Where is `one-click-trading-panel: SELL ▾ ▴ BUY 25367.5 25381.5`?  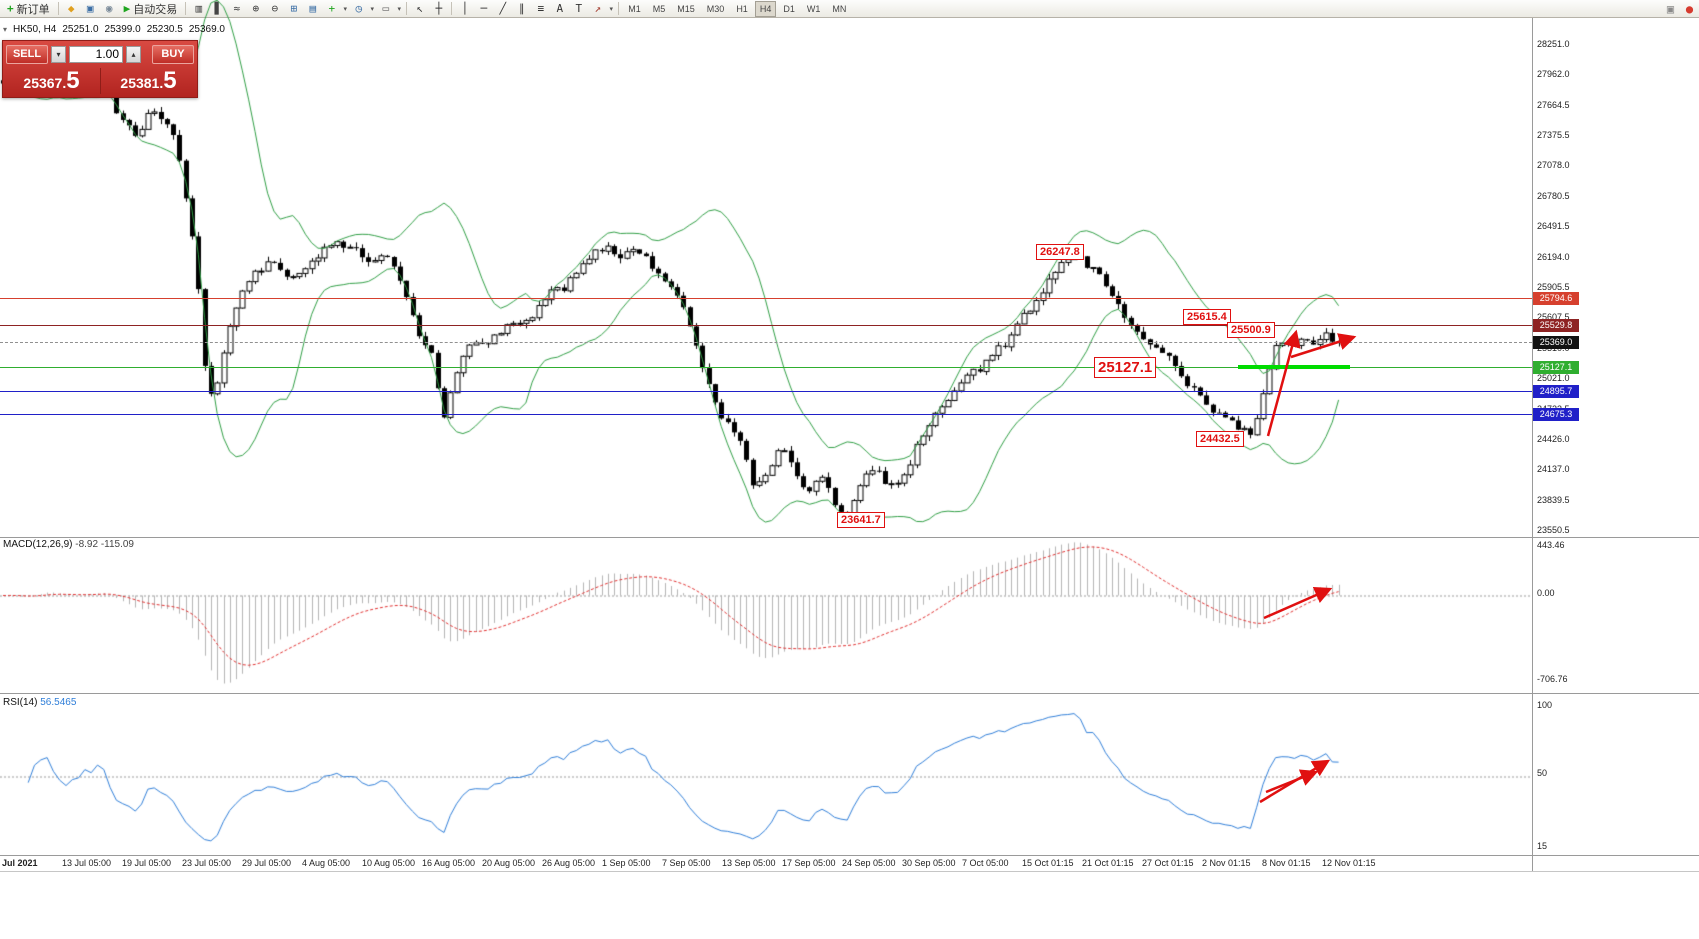 one-click-trading-panel: SELL ▾ ▴ BUY 25367.5 25381.5 is located at coordinates (100, 69).